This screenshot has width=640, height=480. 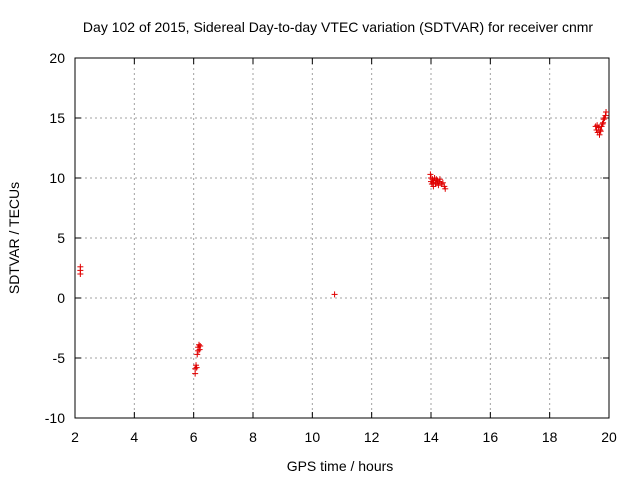 What do you see at coordinates (57, 58) in the screenshot?
I see `y-tick-label: 20` at bounding box center [57, 58].